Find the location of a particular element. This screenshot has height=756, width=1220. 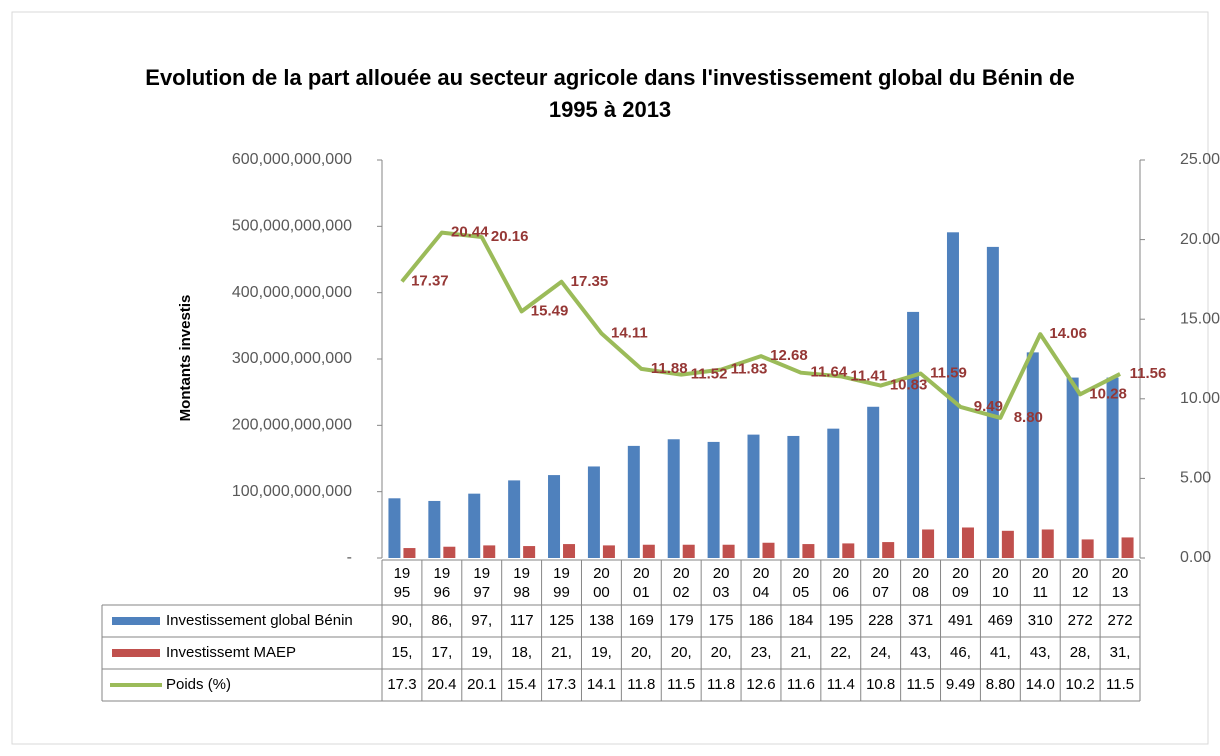

table-cell: 9.49 is located at coordinates (960, 684).